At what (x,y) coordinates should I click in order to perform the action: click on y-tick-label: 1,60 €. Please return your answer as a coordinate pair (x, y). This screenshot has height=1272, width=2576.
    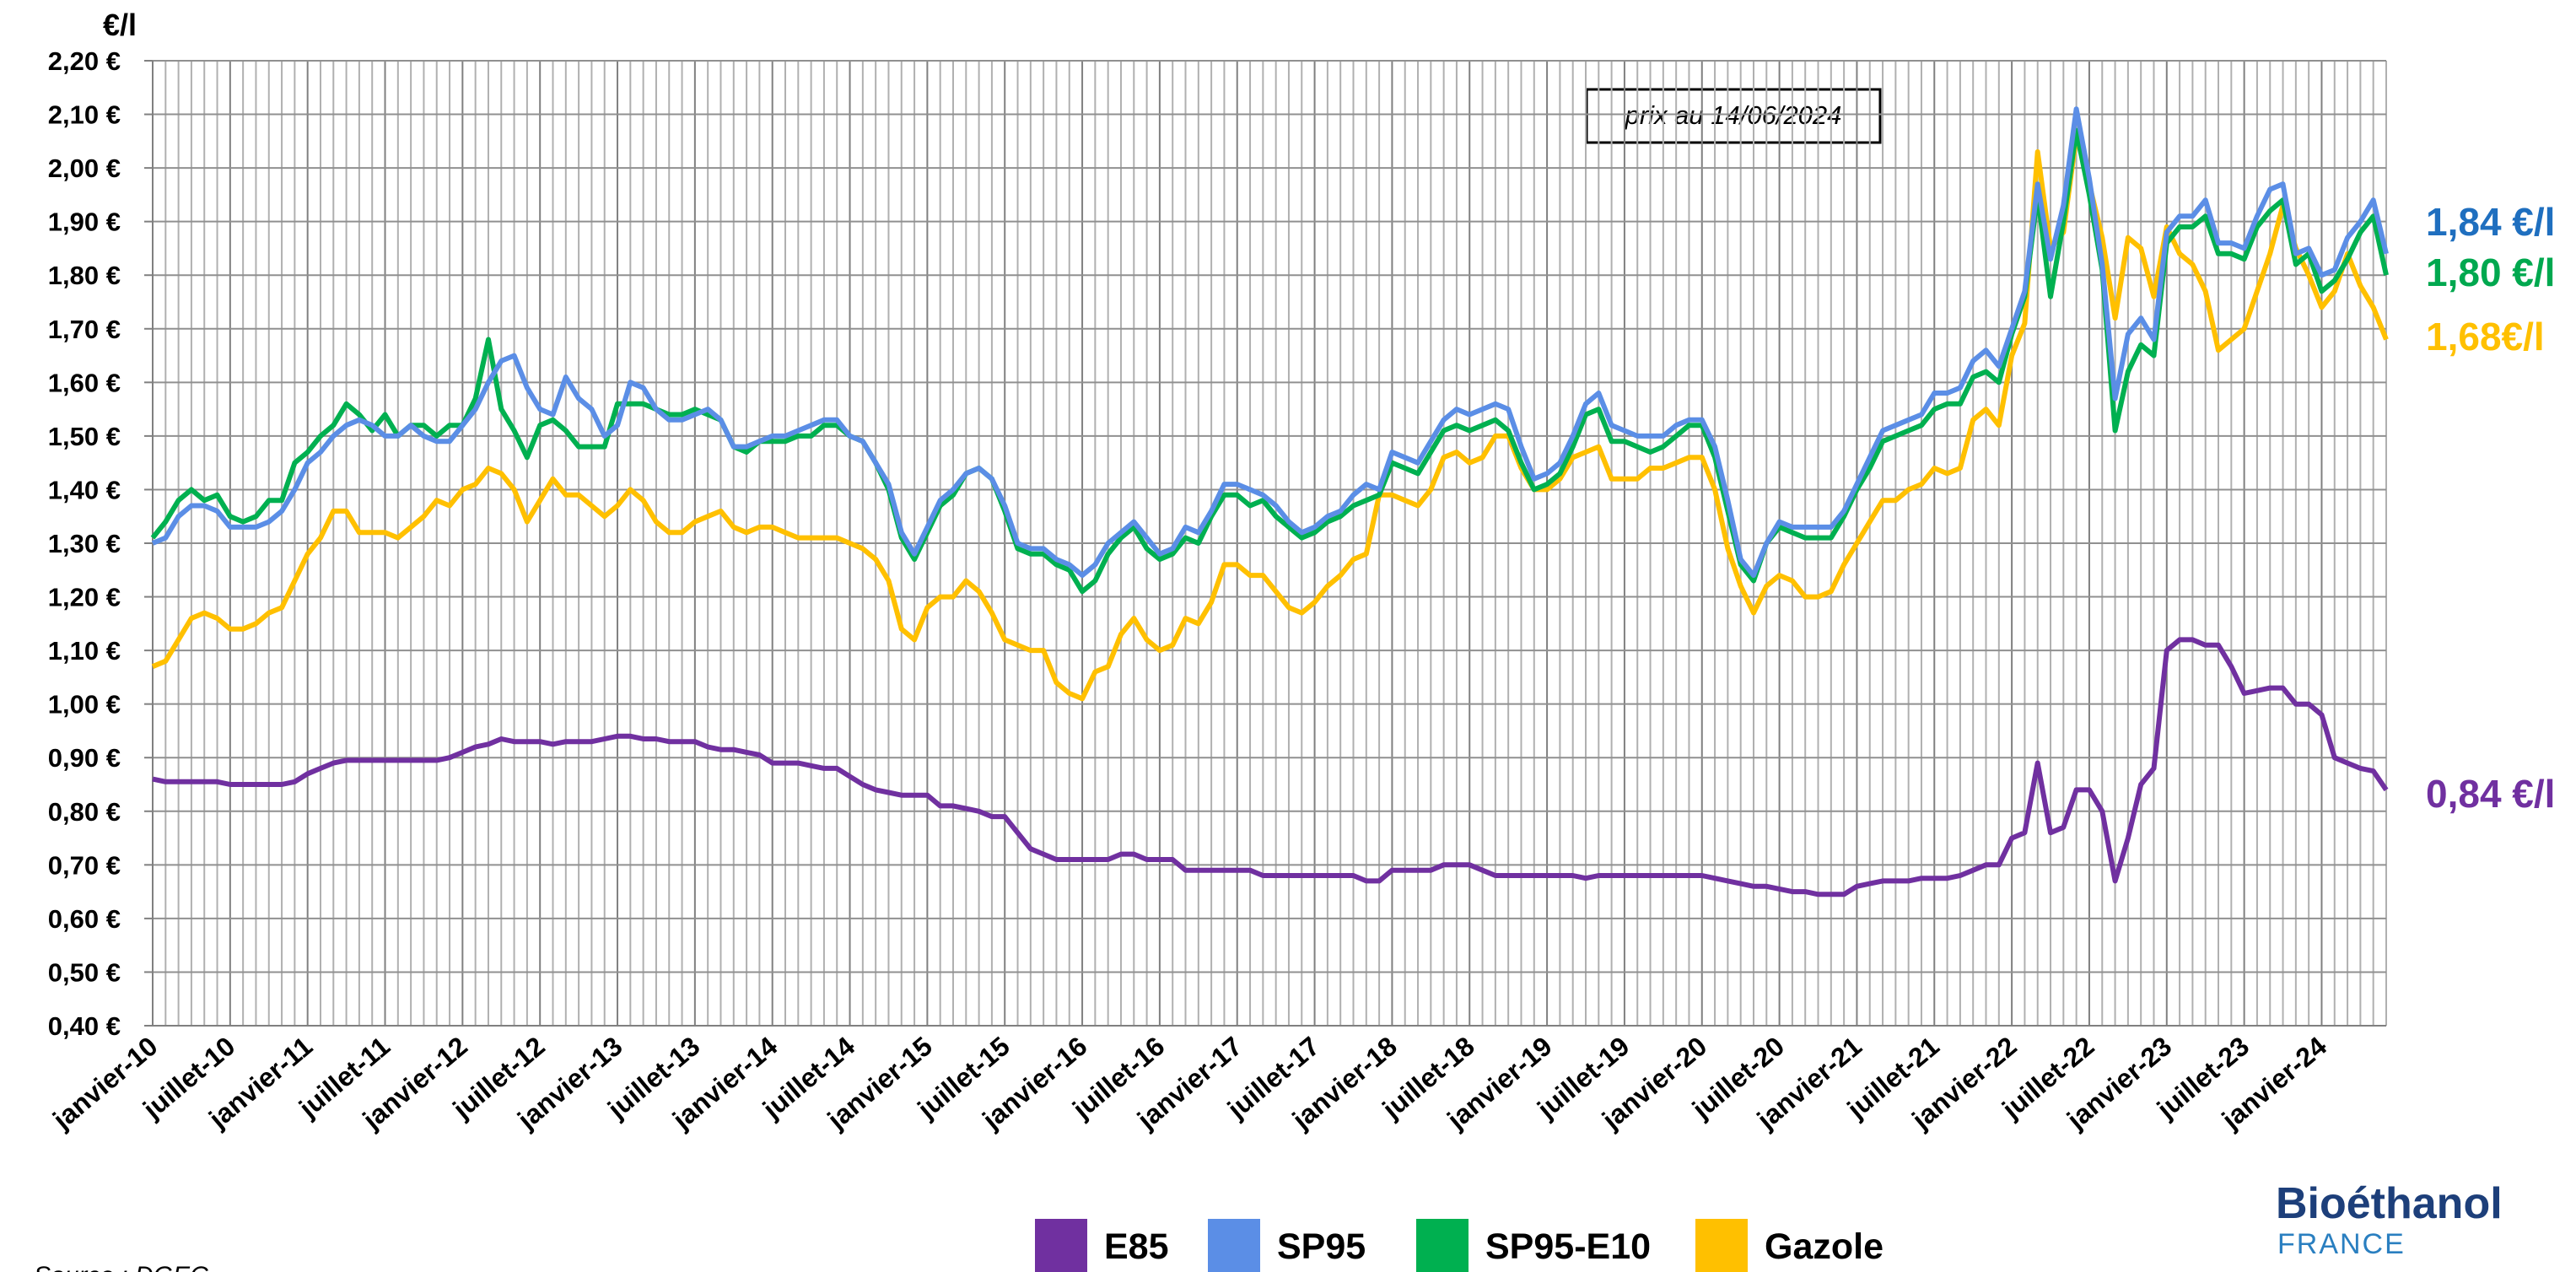
    Looking at the image, I should click on (84, 383).